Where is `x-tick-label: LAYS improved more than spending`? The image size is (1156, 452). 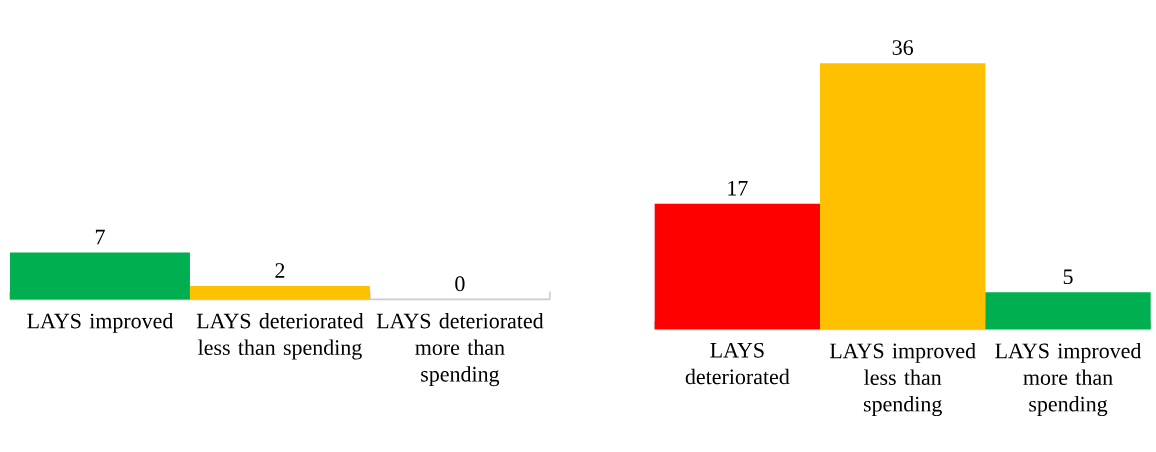
x-tick-label: LAYS improved more than spending is located at coordinates (1068, 379).